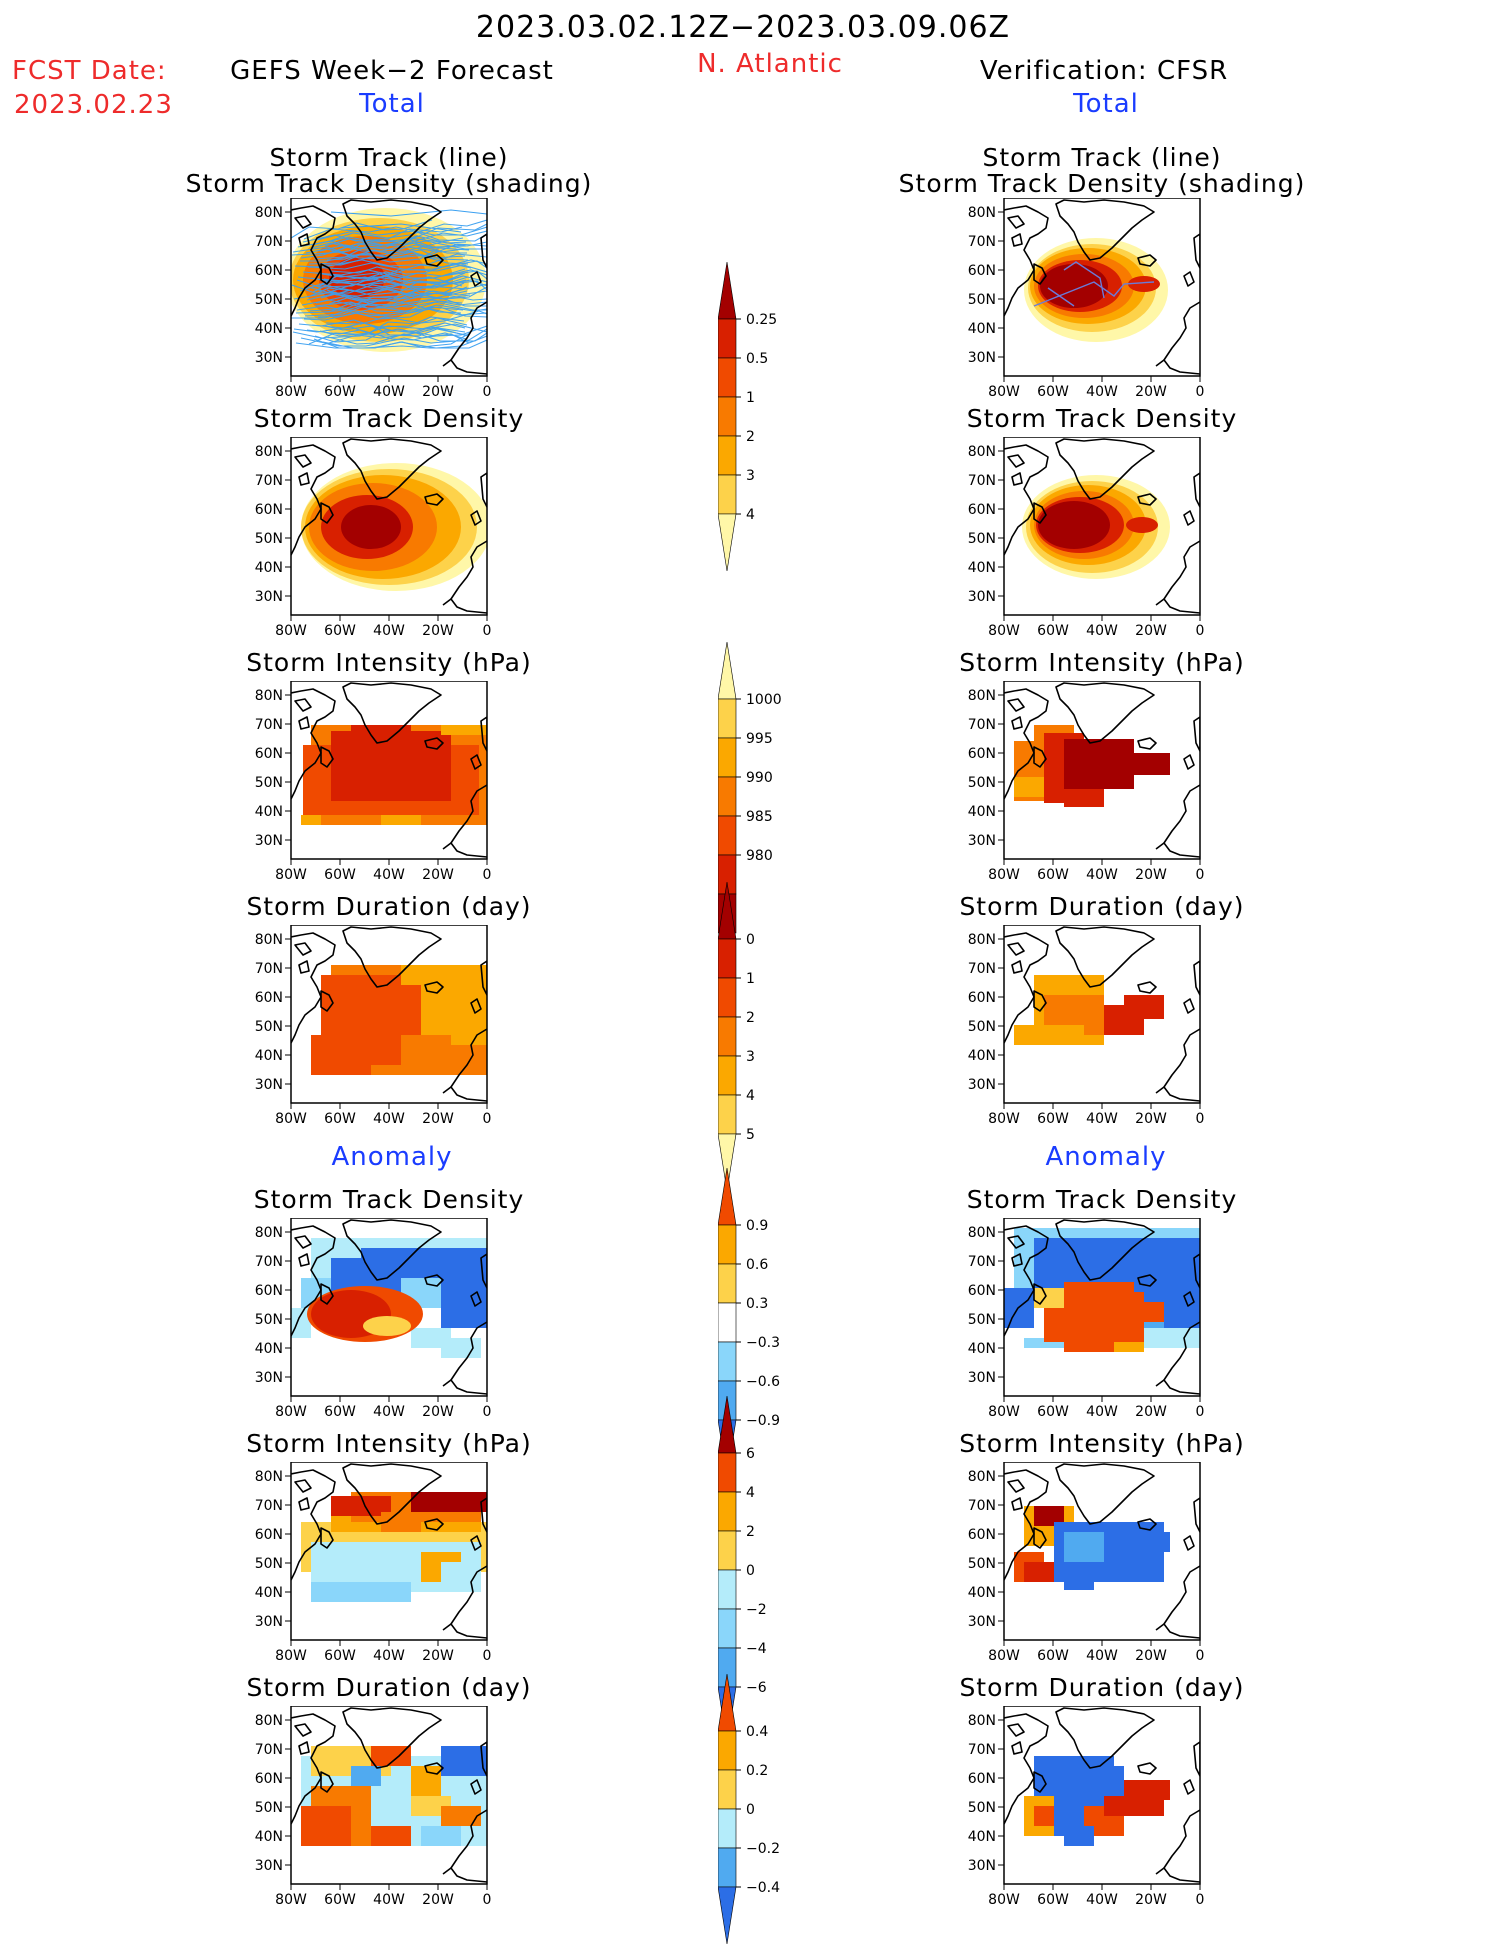 Image resolution: width=1487 pixels, height=1946 pixels. What do you see at coordinates (763, 1421) in the screenshot?
I see `colorbar-tick-label: −0.9` at bounding box center [763, 1421].